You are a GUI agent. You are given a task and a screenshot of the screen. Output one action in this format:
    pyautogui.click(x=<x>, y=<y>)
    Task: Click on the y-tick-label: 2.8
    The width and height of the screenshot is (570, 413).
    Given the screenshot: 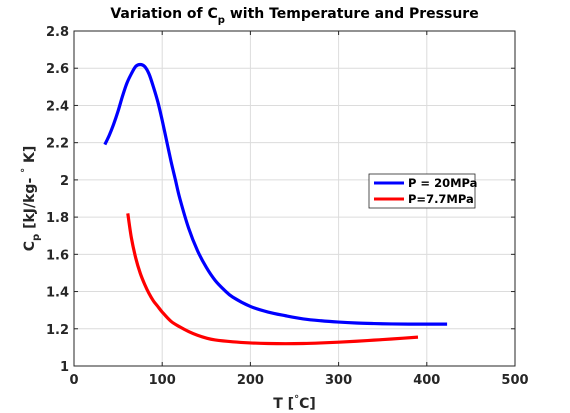 What is the action you would take?
    pyautogui.click(x=57, y=32)
    